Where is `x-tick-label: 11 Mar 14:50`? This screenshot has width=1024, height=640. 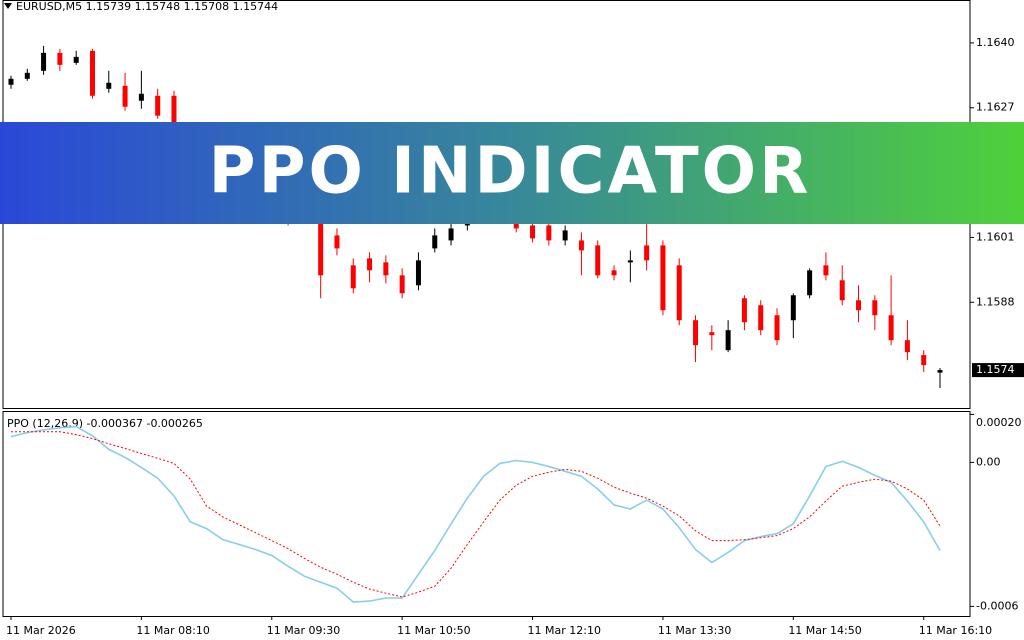 x-tick-label: 11 Mar 14:50 is located at coordinates (824, 630).